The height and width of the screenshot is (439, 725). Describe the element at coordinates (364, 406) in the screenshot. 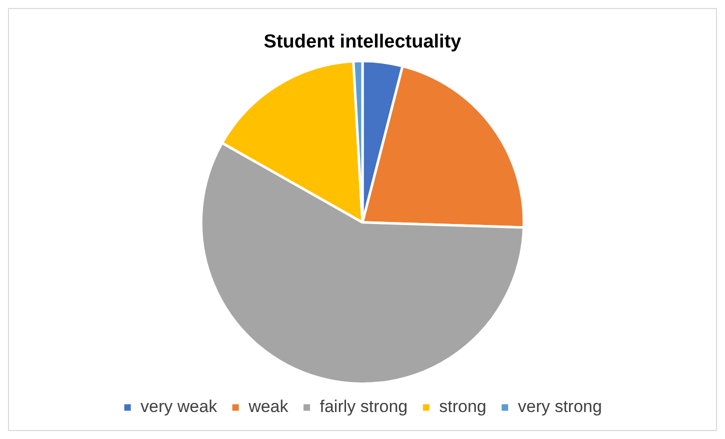

I see `legend-label: fairly strong` at that location.